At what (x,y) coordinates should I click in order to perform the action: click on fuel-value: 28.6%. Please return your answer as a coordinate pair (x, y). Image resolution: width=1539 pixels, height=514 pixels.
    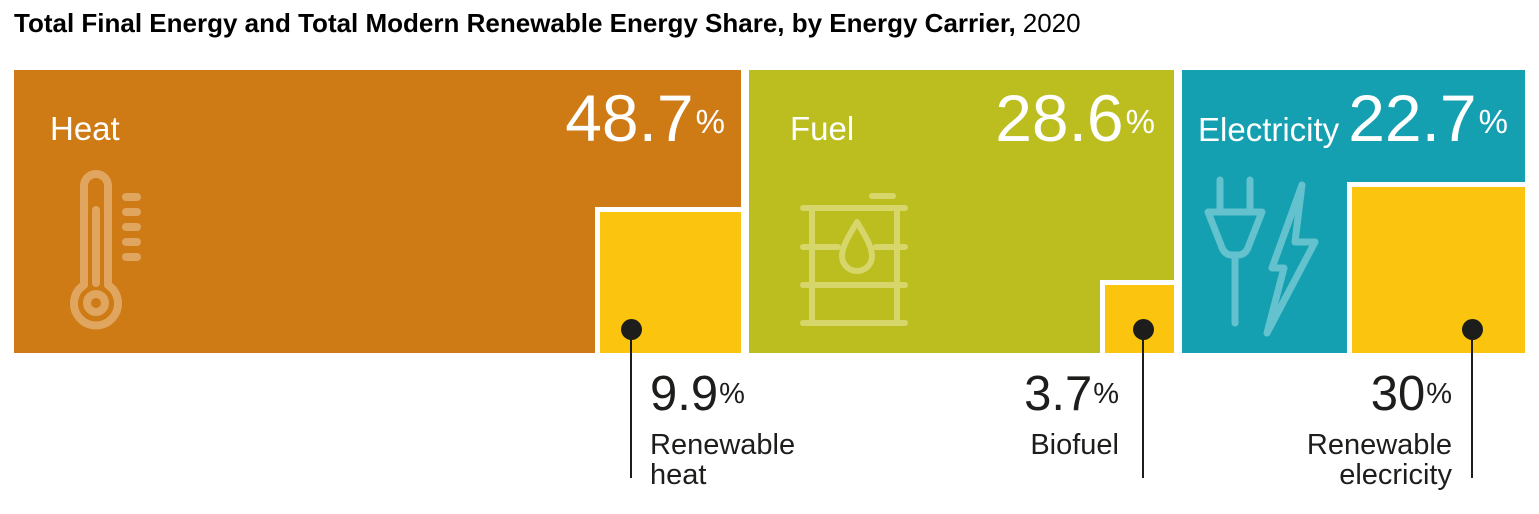
    Looking at the image, I should click on (1075, 118).